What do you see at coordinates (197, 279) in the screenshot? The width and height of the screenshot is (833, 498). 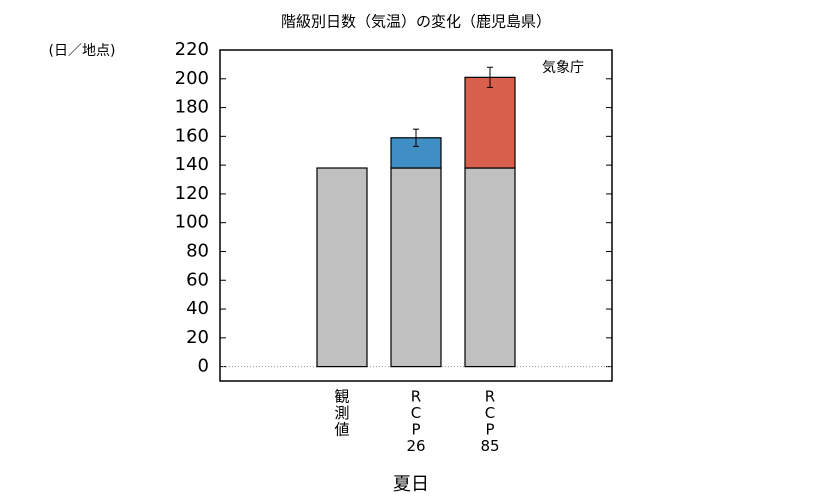 I see `y-tick-label: 60` at bounding box center [197, 279].